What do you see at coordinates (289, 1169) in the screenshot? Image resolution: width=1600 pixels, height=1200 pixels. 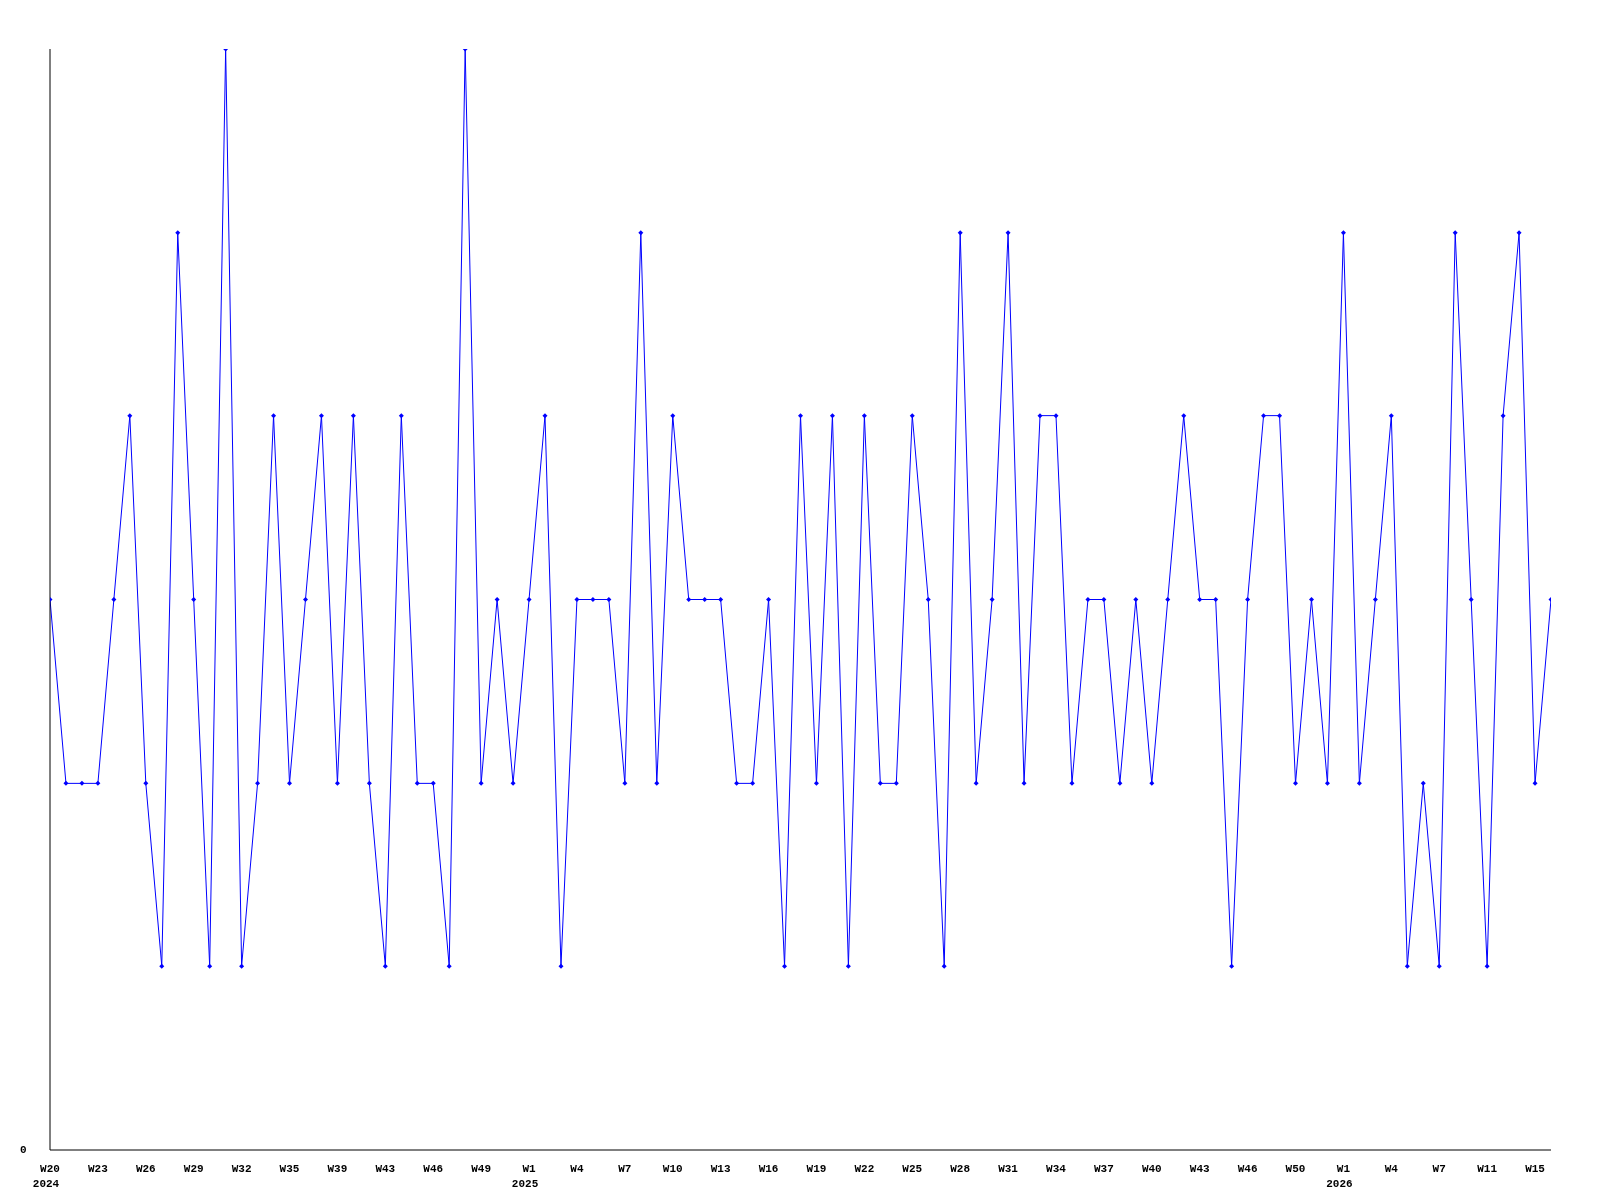 I see `x-tick-label: W35` at bounding box center [289, 1169].